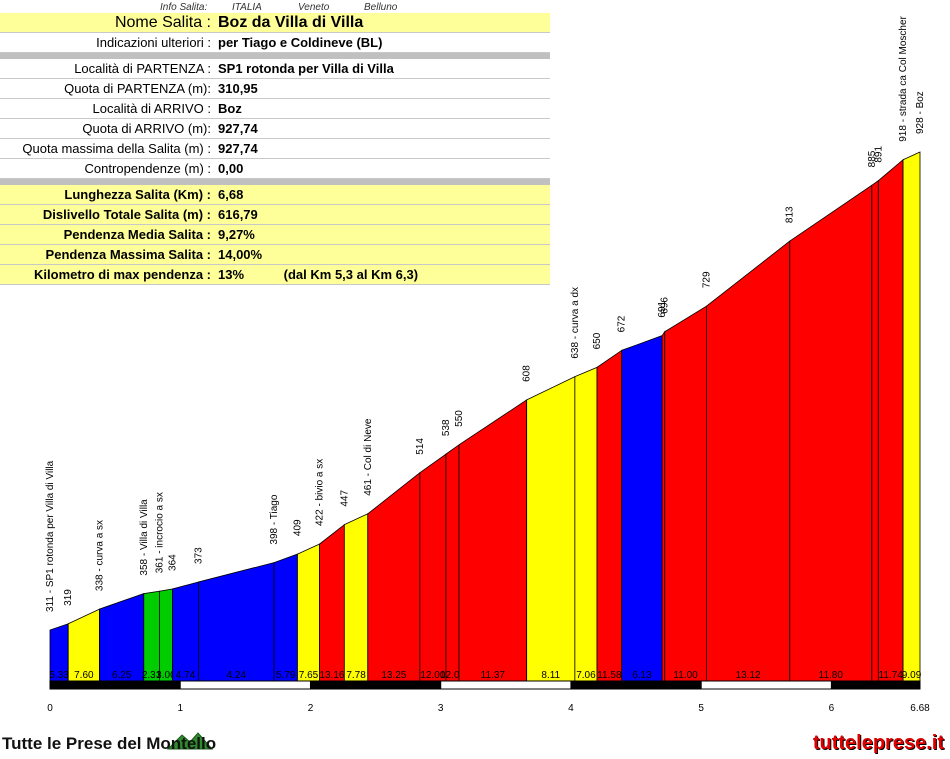  Describe the element at coordinates (832, 708) in the screenshot. I see `x-tick-label: 6` at that location.